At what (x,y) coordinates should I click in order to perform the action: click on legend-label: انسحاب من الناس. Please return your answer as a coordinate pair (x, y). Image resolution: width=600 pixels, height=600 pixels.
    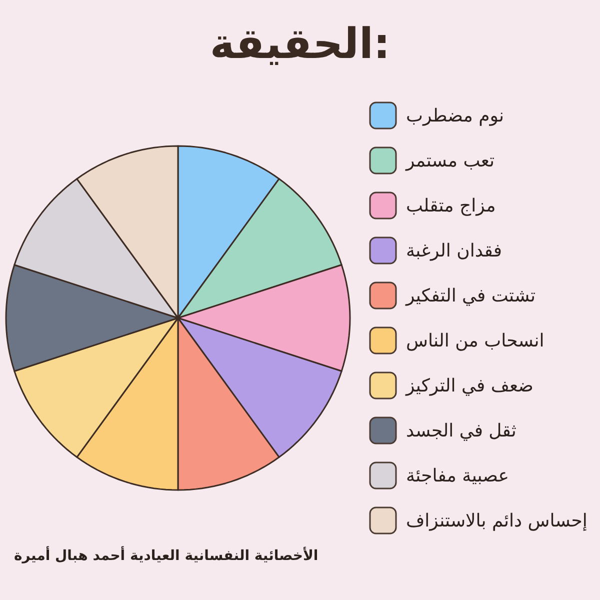
    Looking at the image, I should click on (475, 341).